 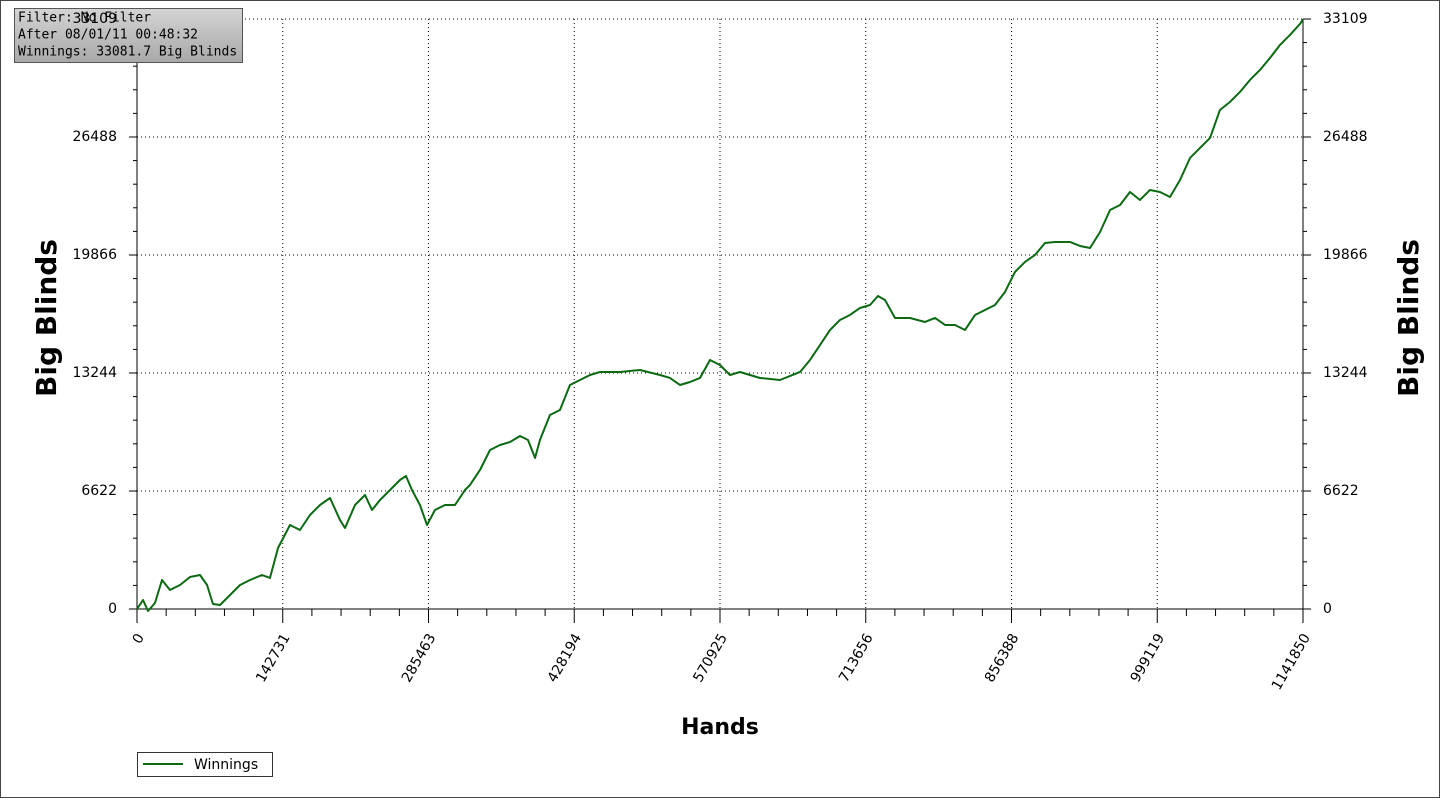 What do you see at coordinates (127, 52) in the screenshot?
I see `annotation: Winnings: 33081.7 Big Blinds` at bounding box center [127, 52].